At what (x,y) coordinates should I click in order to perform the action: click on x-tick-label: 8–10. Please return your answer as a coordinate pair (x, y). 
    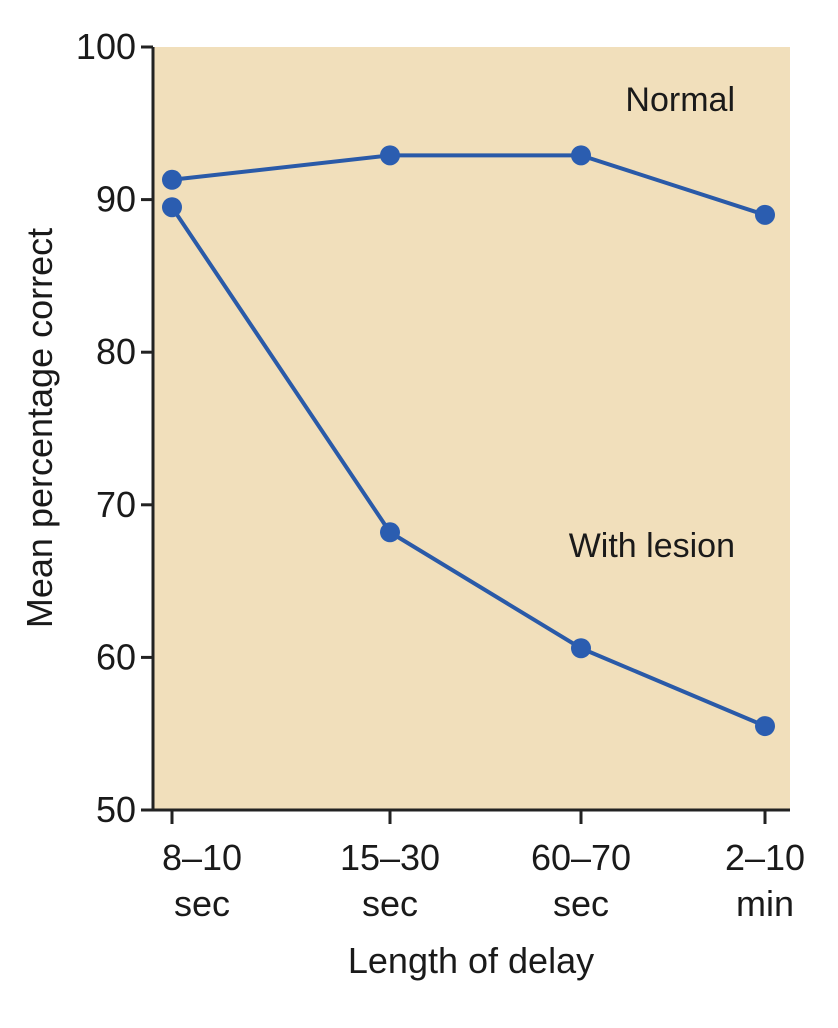
    Looking at the image, I should click on (202, 857).